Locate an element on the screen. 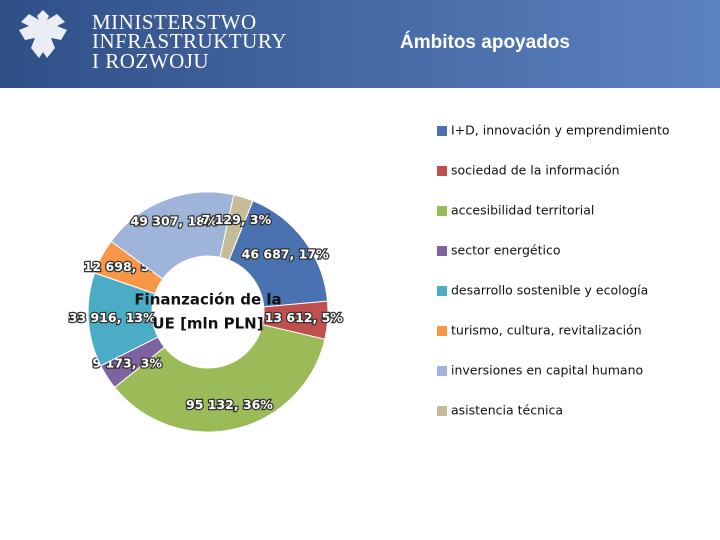 The image size is (720, 540). legend-label: sociedad de la información is located at coordinates (535, 170).